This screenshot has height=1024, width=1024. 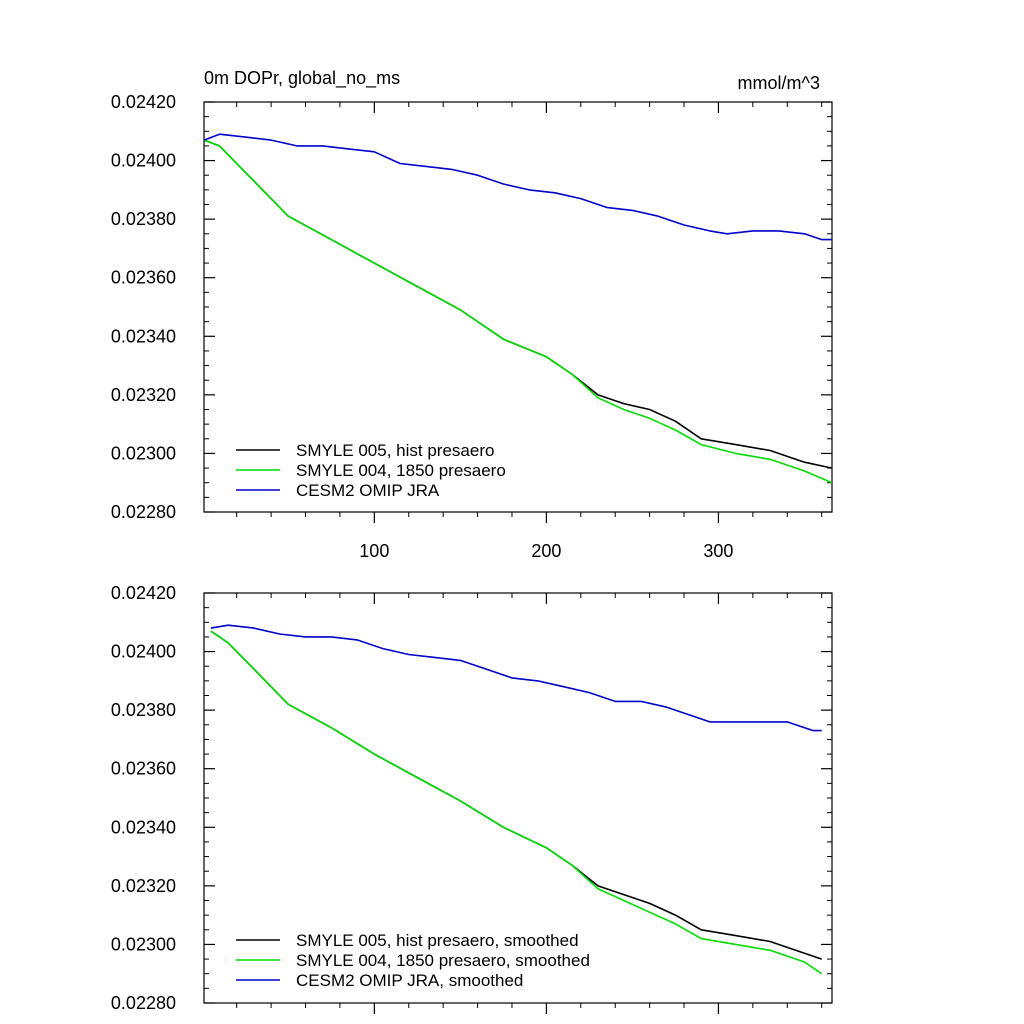 What do you see at coordinates (395, 450) in the screenshot?
I see `legend-label: SMYLE 005, hist presaero` at bounding box center [395, 450].